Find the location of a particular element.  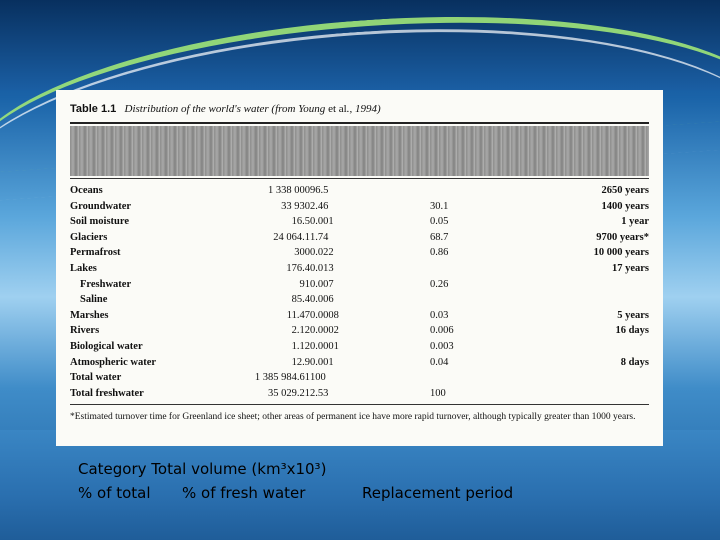

cell-pct-total: 1.74 is located at coordinates (319, 237).